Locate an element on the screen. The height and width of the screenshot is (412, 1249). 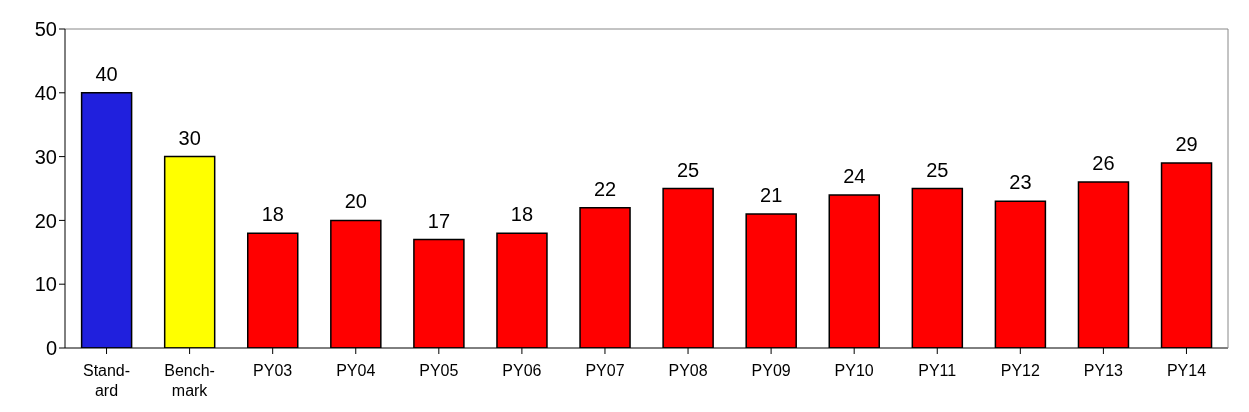
x-tick-label: Stand- ard is located at coordinates (106, 381).